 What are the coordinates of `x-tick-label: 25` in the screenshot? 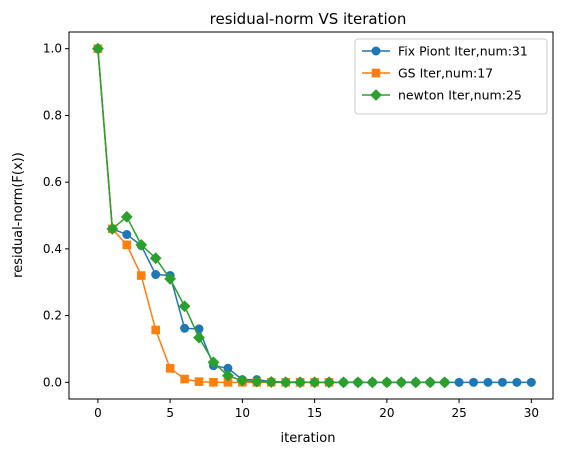 It's located at (458, 413).